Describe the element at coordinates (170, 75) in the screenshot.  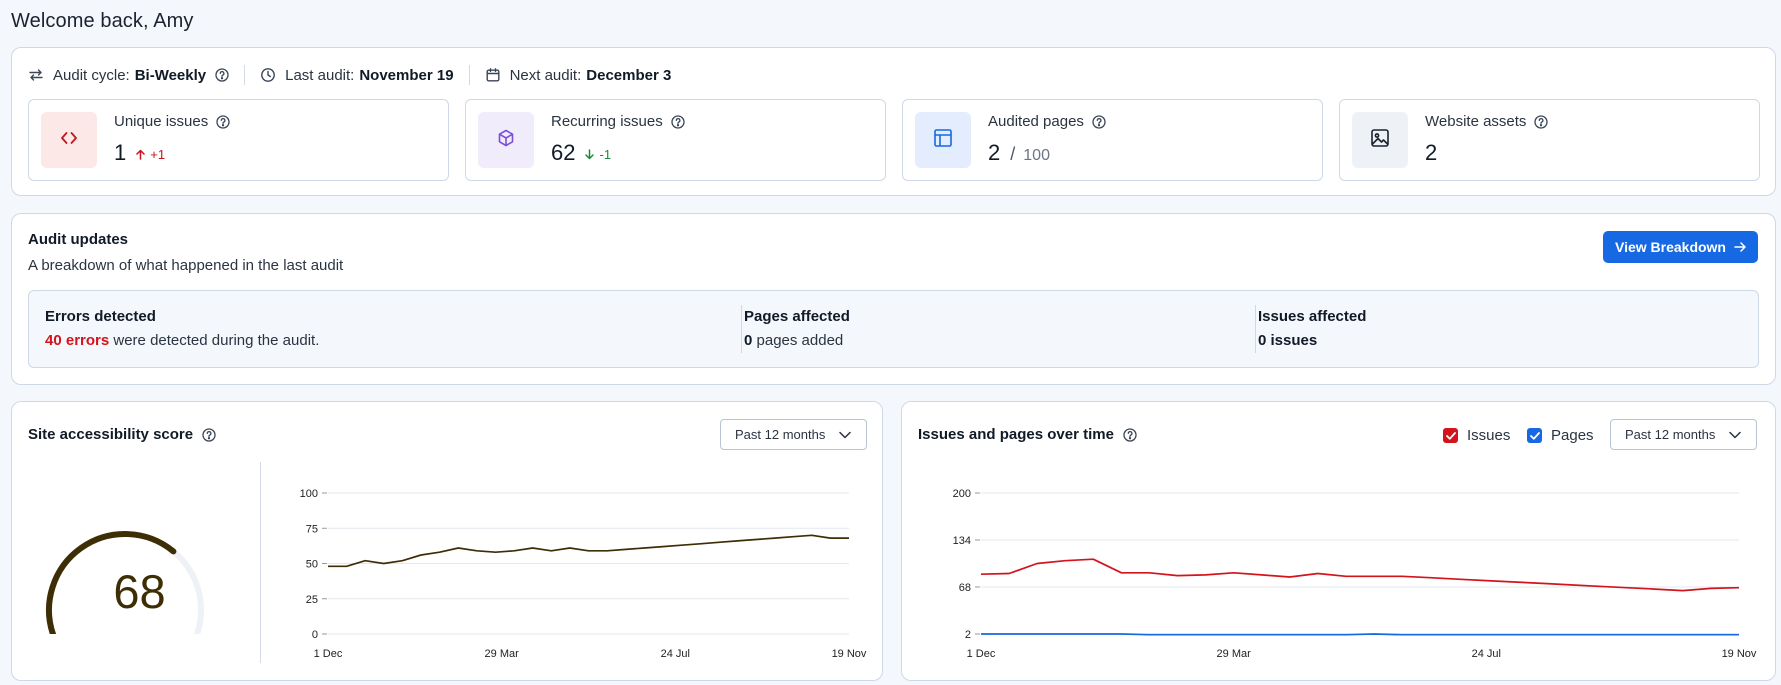
I see `audit-cycle-value: Bi-Weekly` at that location.